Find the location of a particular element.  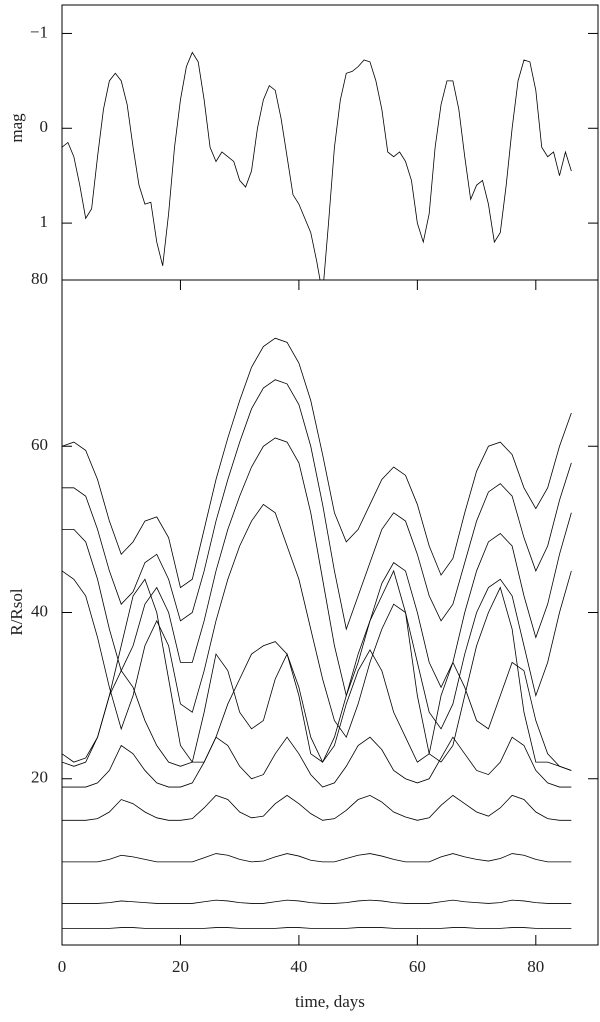

y-tick-label: 60 is located at coordinates (39, 444).